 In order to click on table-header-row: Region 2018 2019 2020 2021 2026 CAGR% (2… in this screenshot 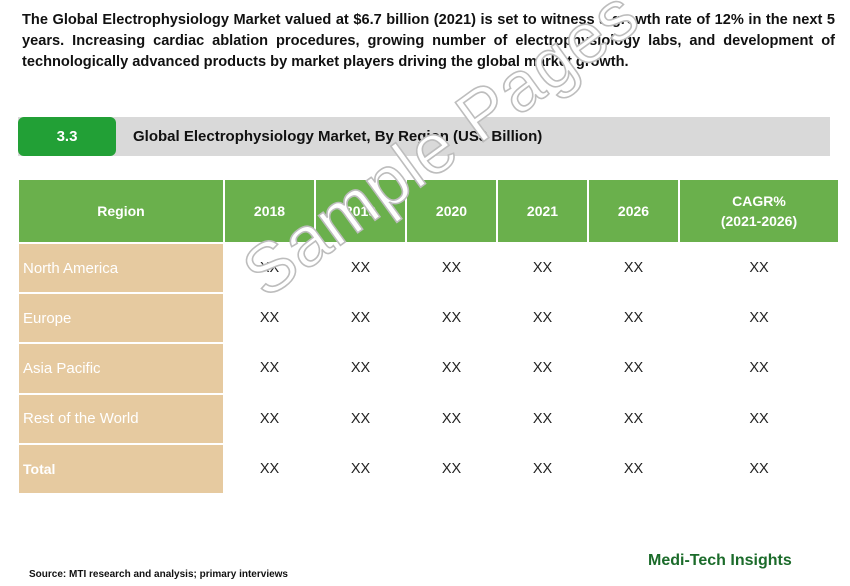, I will do `click(428, 211)`.